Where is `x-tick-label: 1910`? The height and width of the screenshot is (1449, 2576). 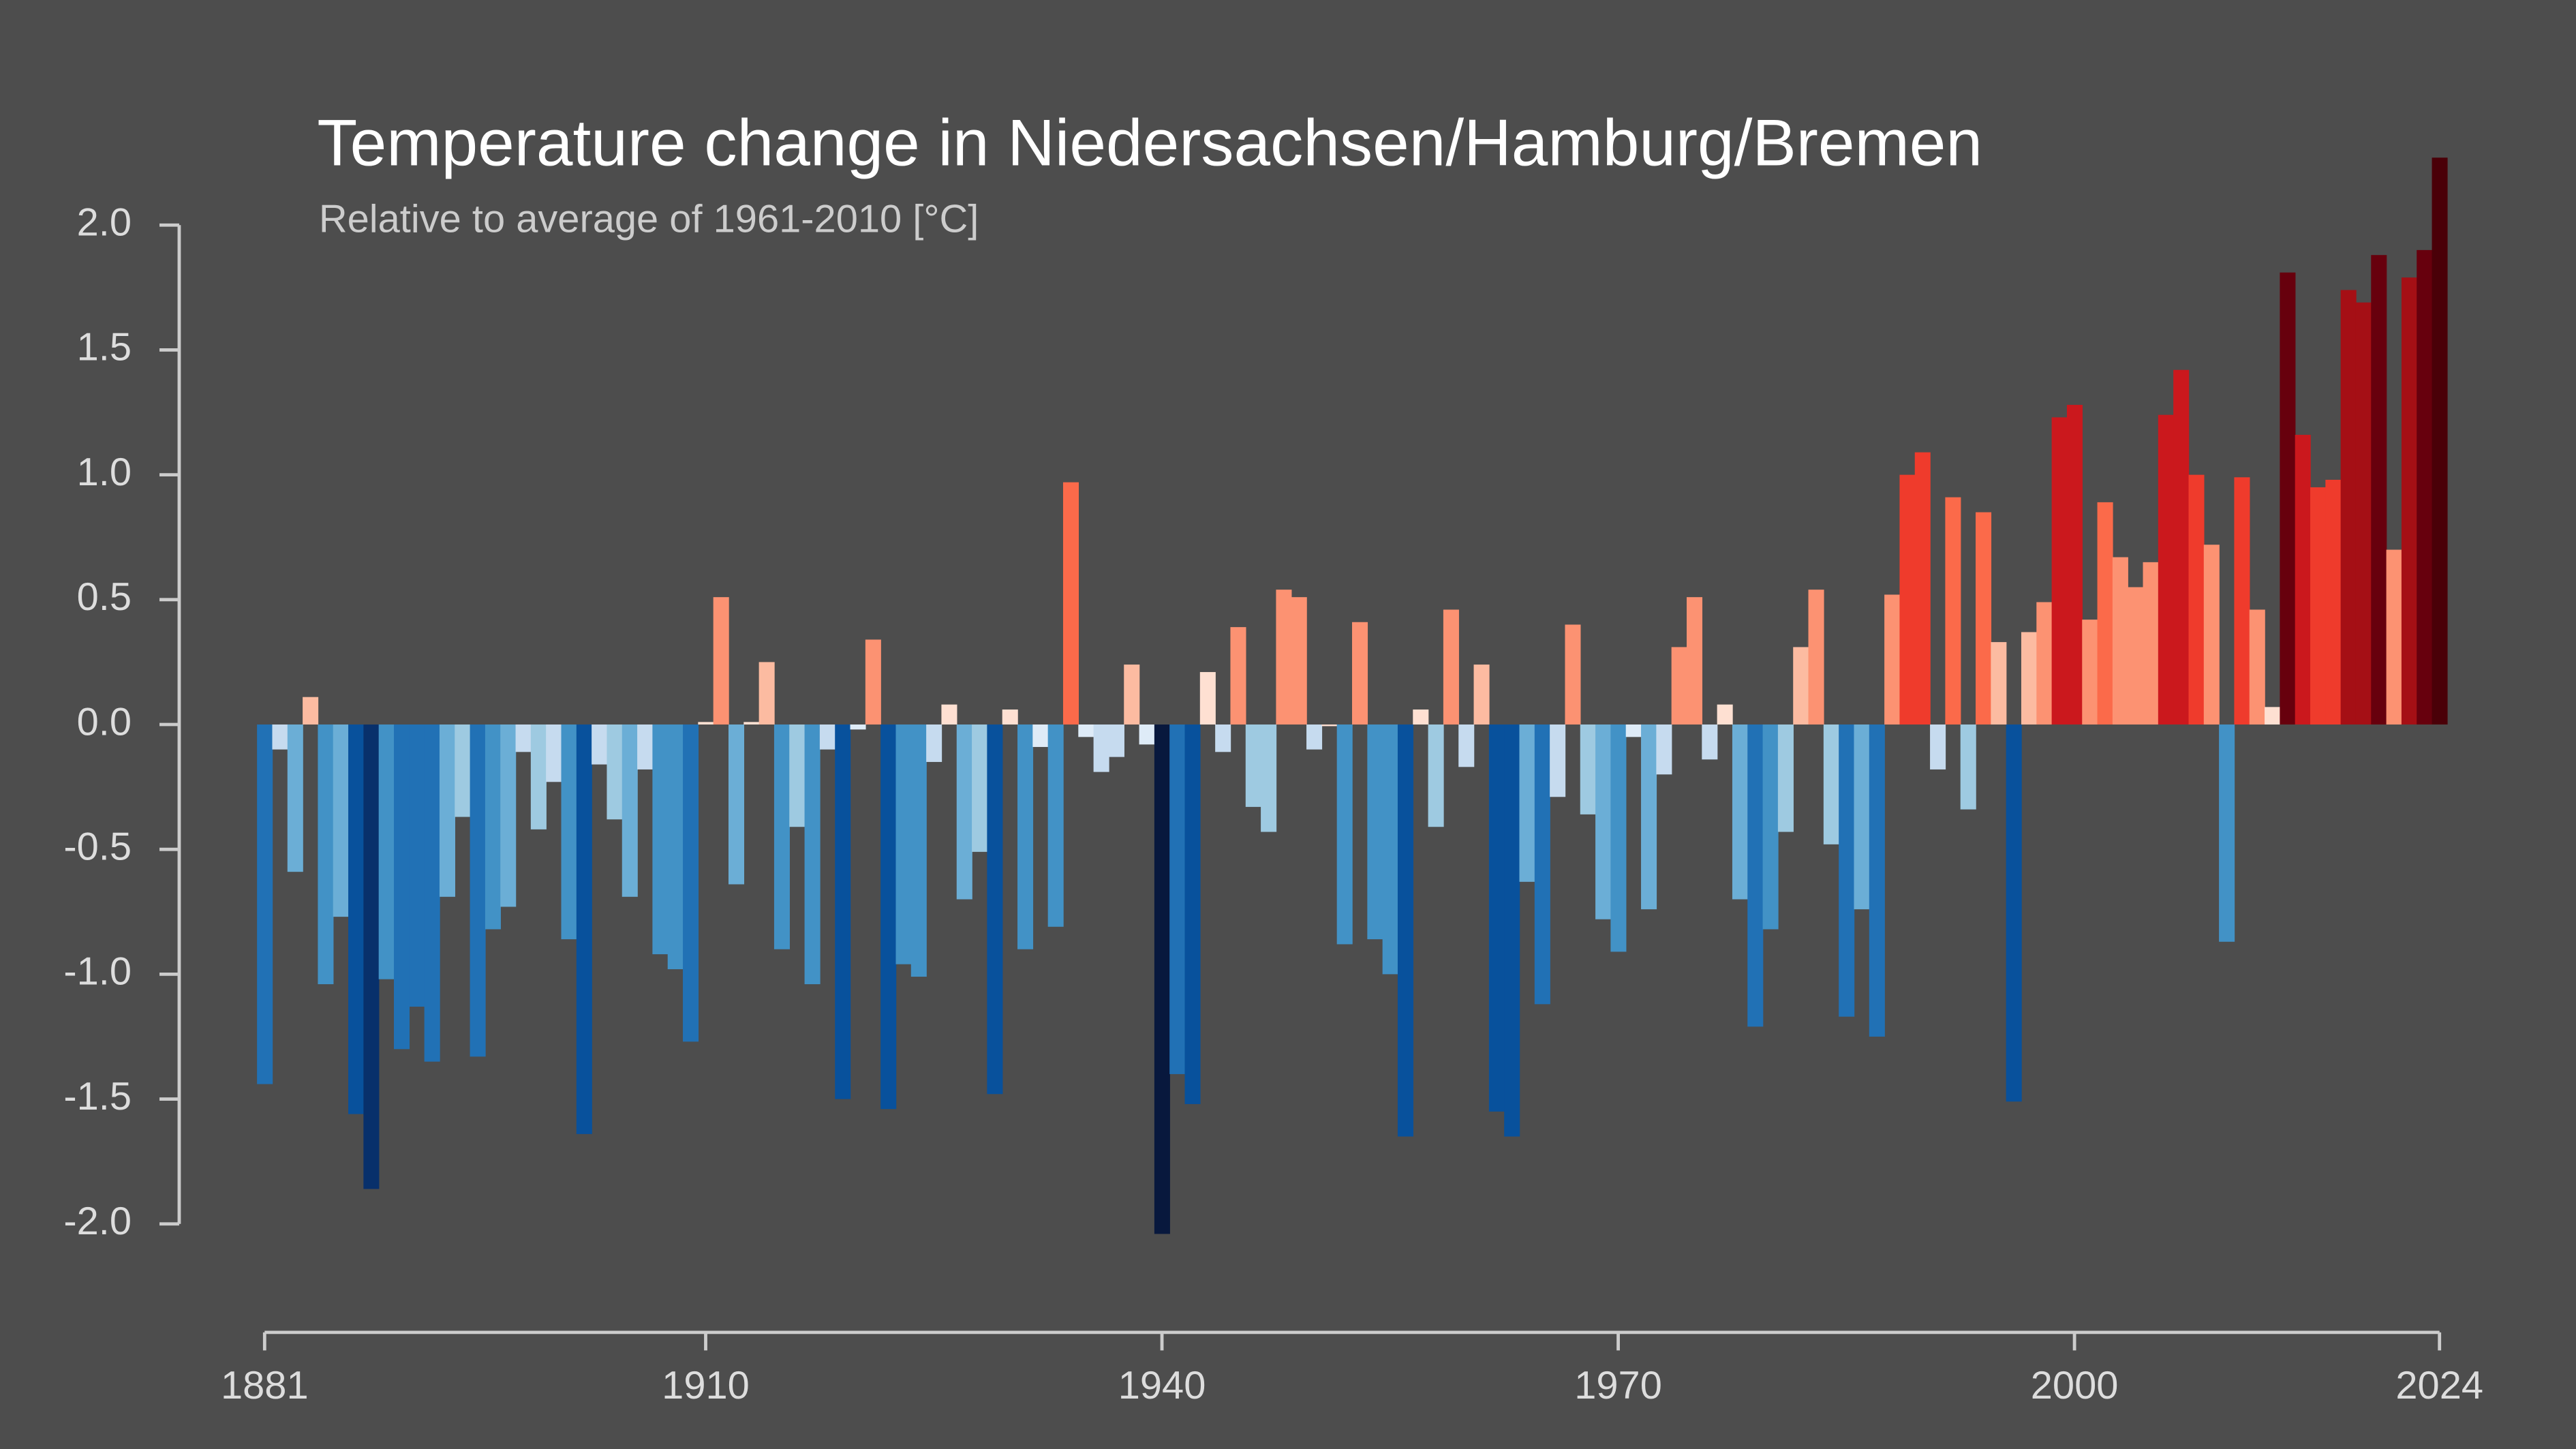
x-tick-label: 1910 is located at coordinates (706, 1385).